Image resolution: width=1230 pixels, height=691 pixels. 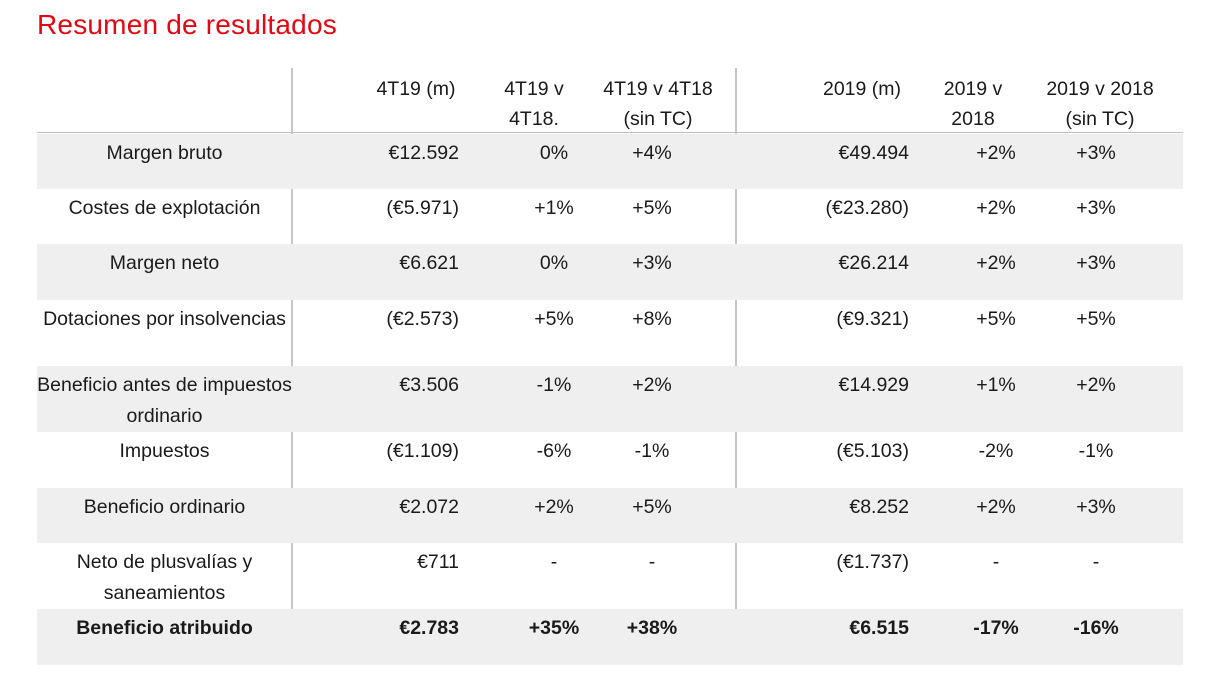 I want to click on cell-4t19-v-4t18: +1%, so click(x=554, y=208).